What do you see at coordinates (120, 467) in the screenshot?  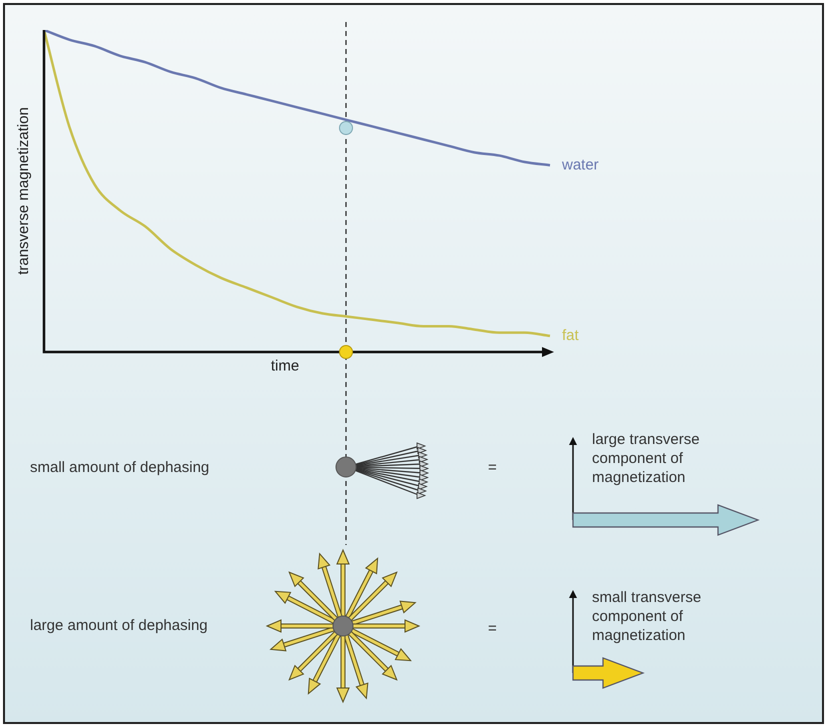 I see `text: small amount of dephasing` at bounding box center [120, 467].